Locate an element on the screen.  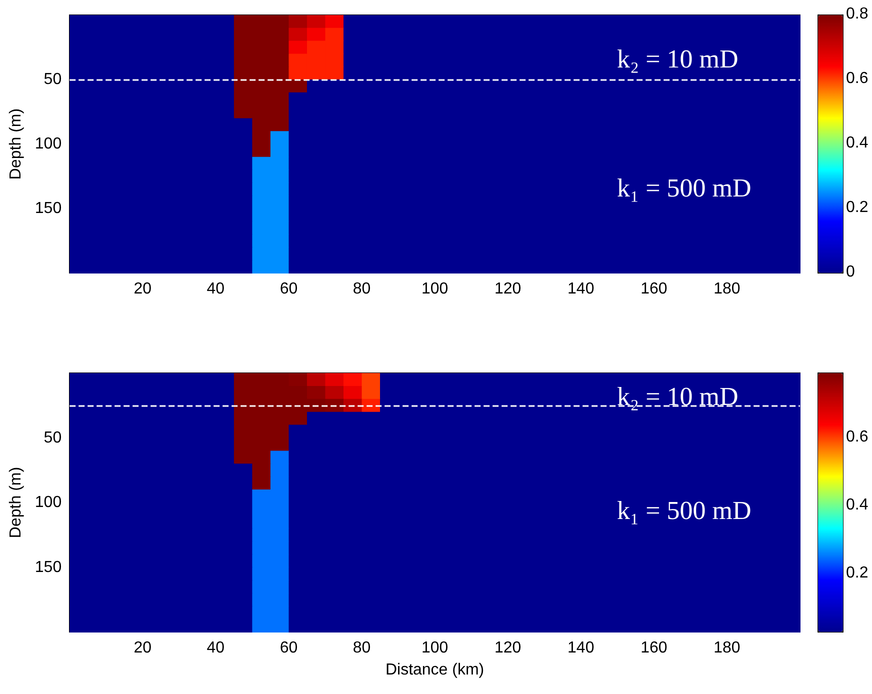
color-bar-label: 0.8 is located at coordinates (857, 14).